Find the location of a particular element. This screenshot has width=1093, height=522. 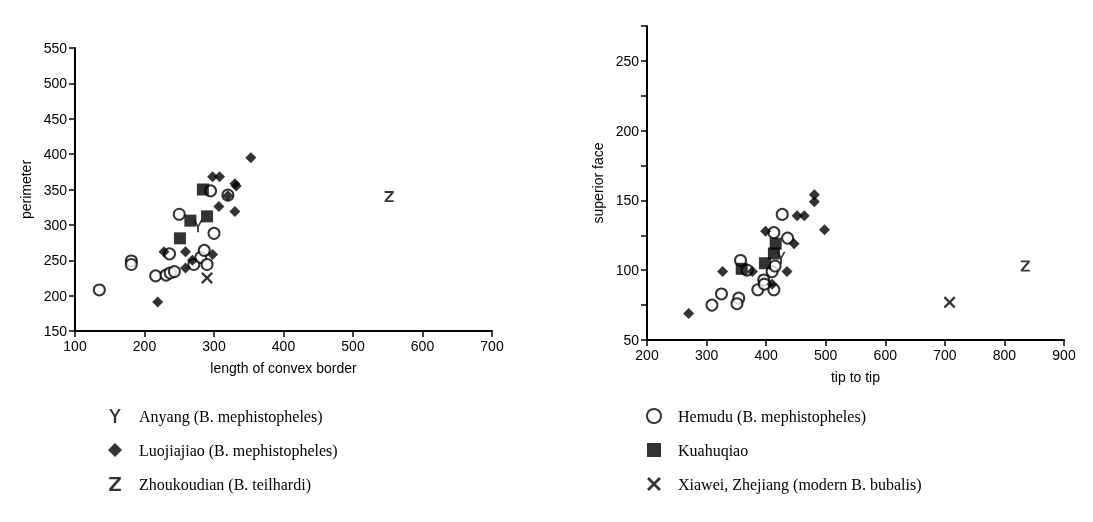

y-tick-label: 450 is located at coordinates (55, 118).